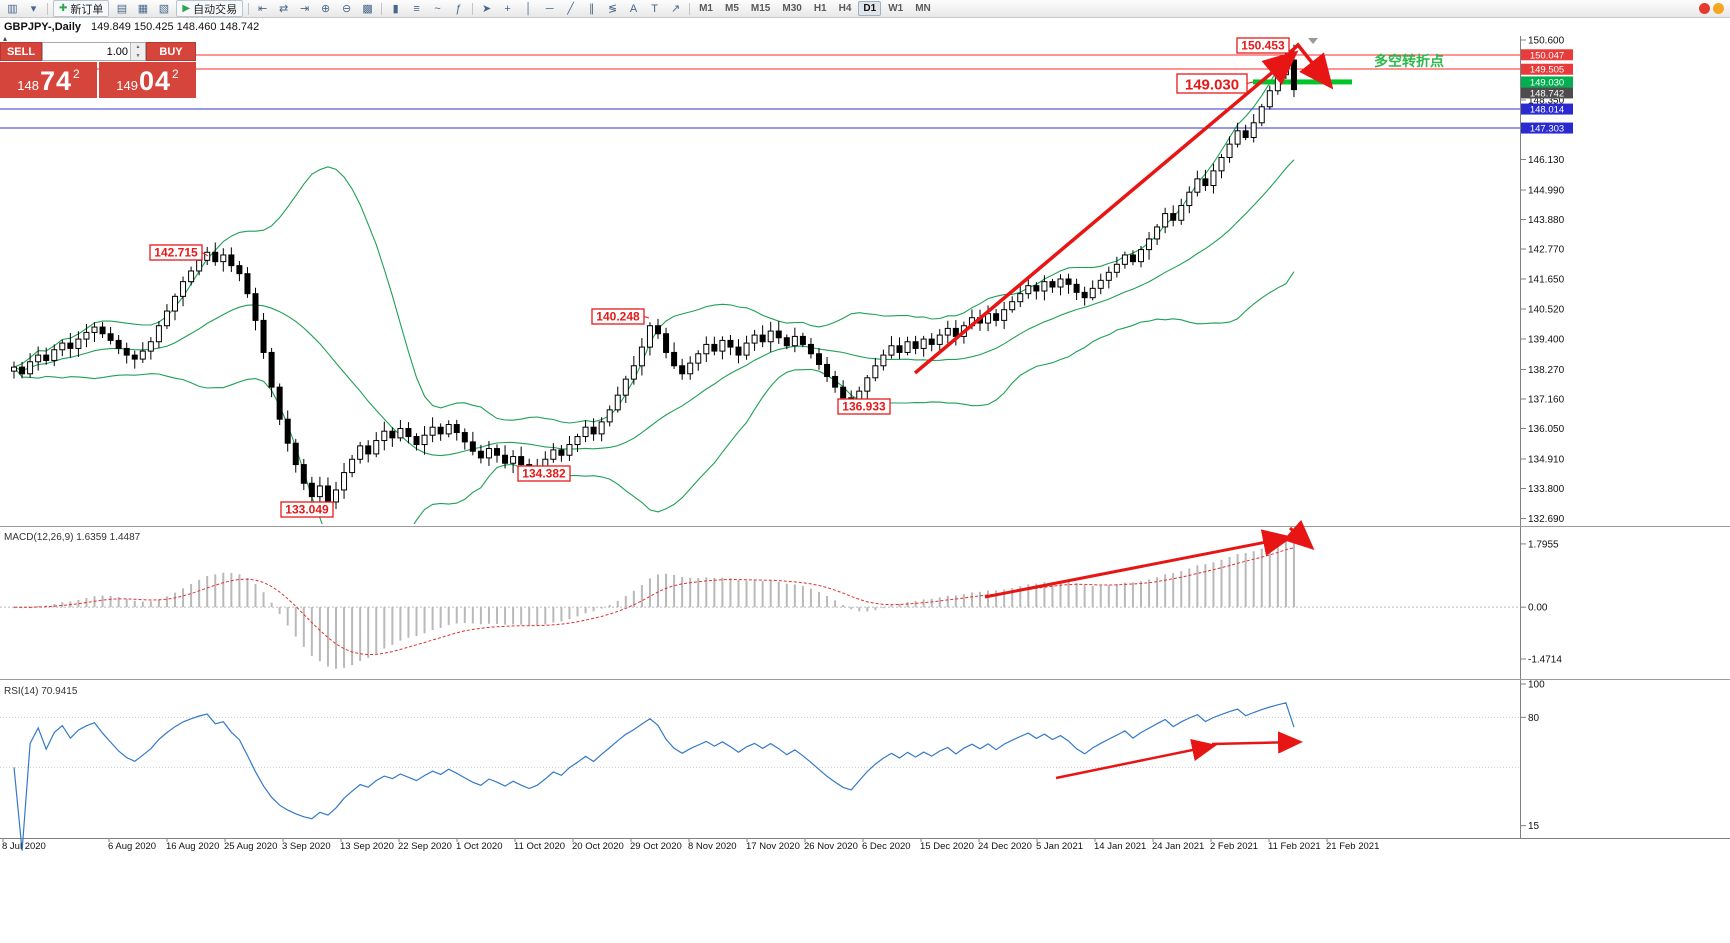 The height and width of the screenshot is (943, 1730). I want to click on new-order-button: ✚ 新订单, so click(81, 8).